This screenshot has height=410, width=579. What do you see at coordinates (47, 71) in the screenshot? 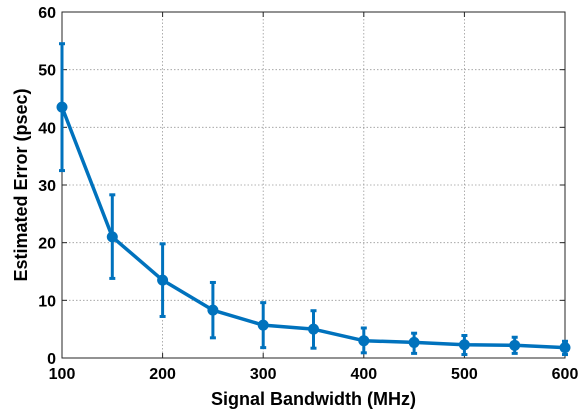
I see `y-tick-label: 50` at bounding box center [47, 71].